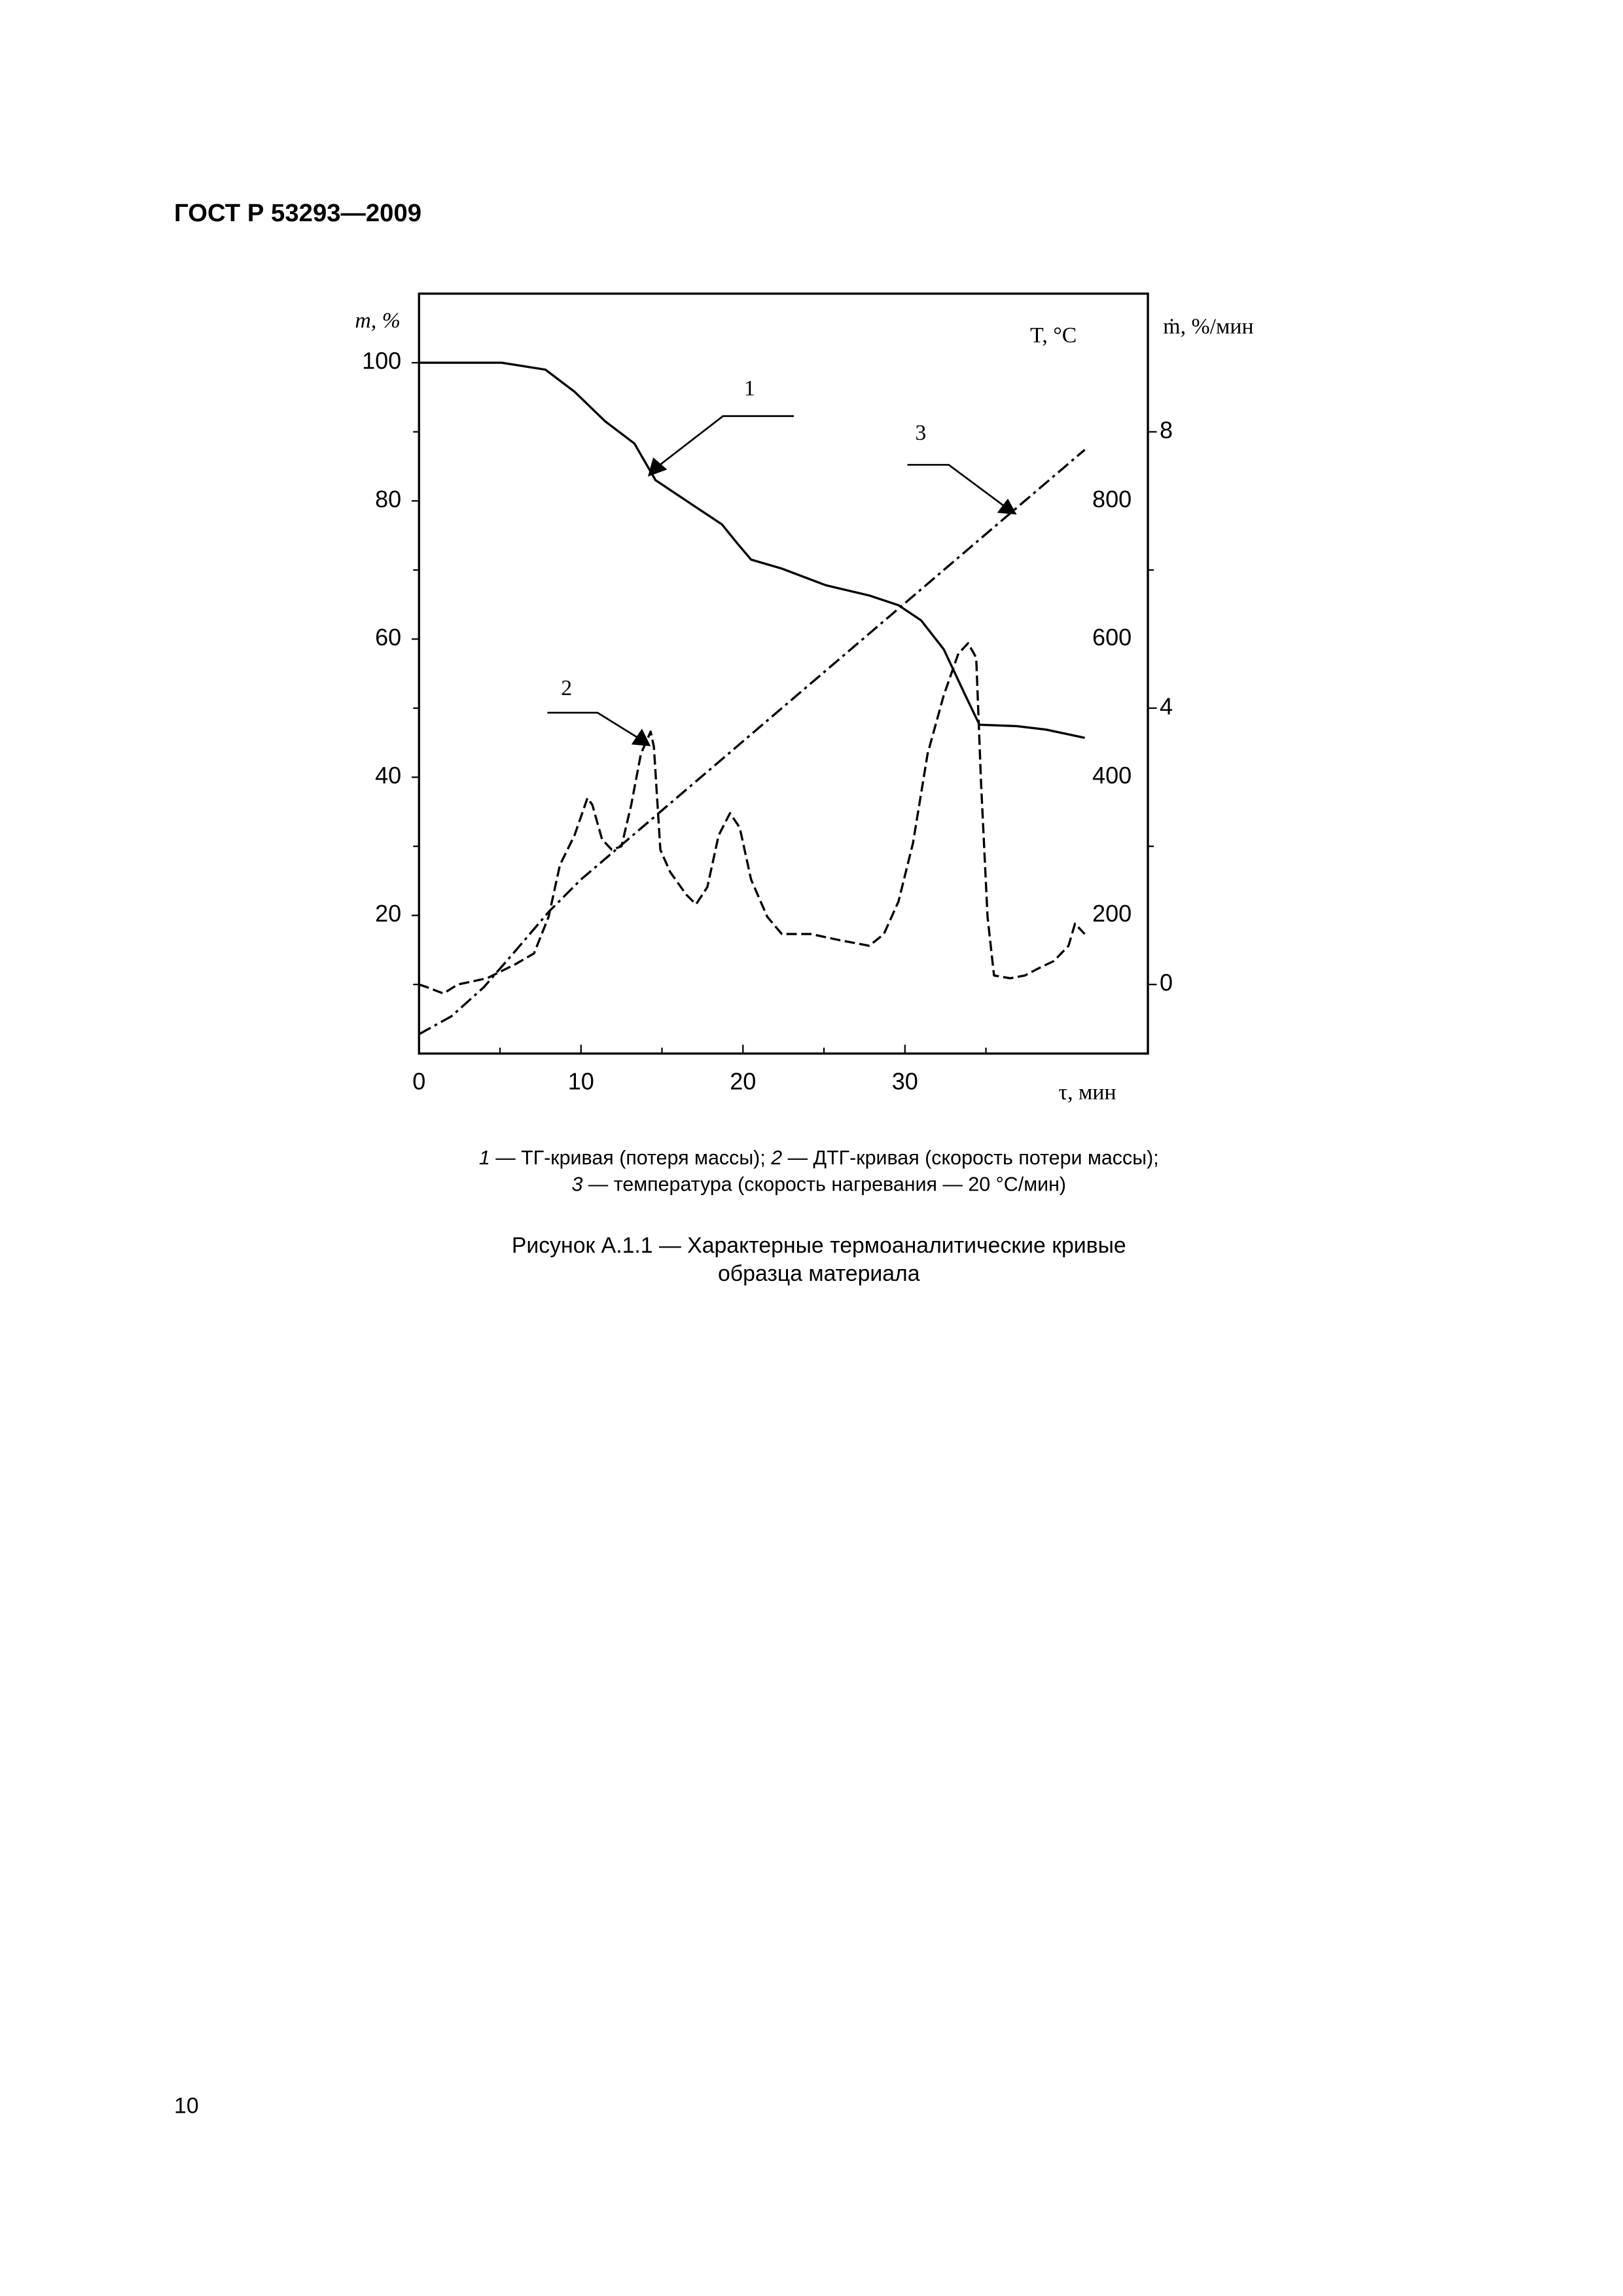  What do you see at coordinates (576, 1184) in the screenshot?
I see `legend-number: 3` at bounding box center [576, 1184].